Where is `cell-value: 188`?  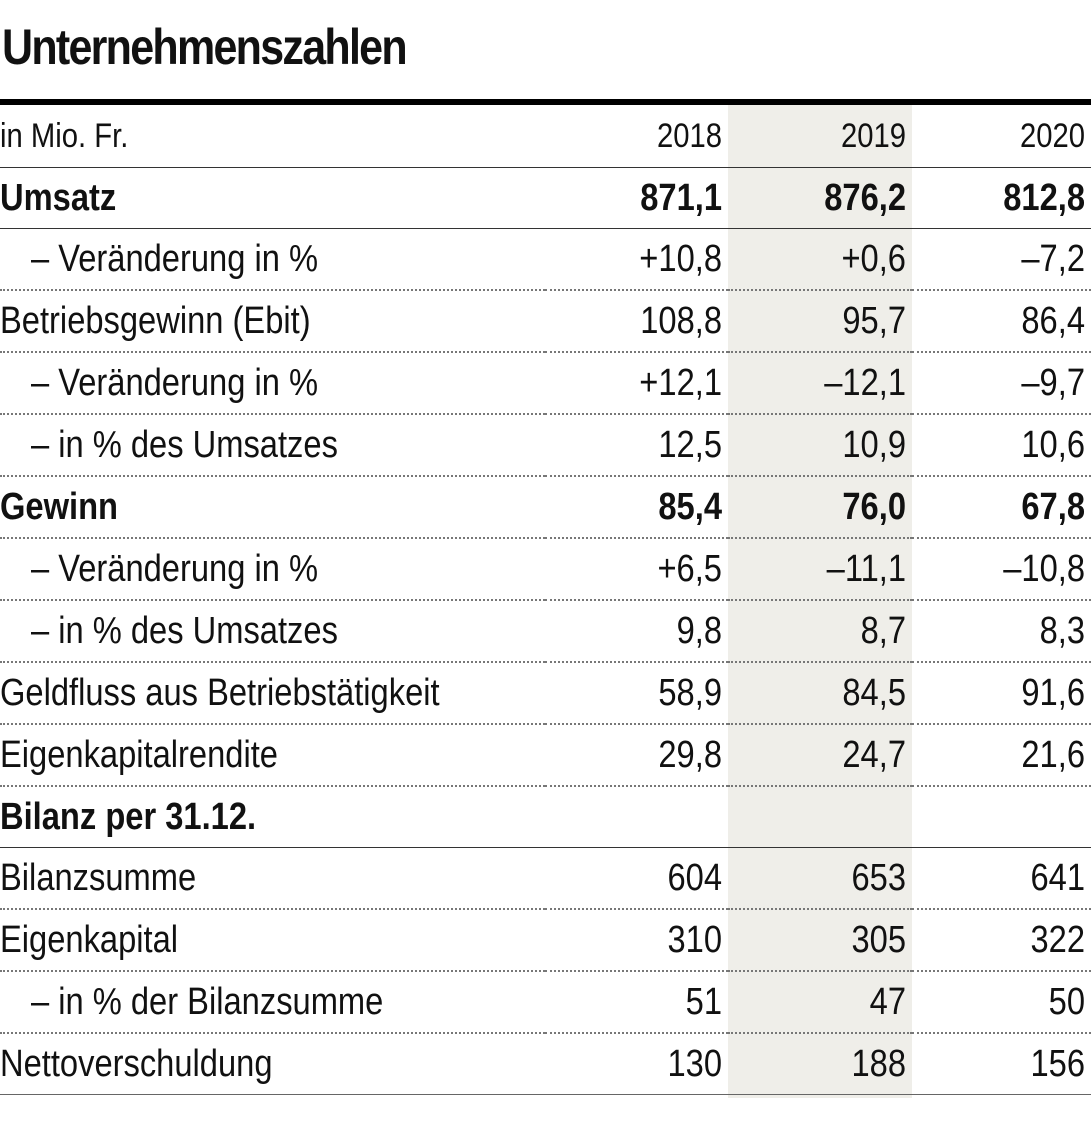 cell-value: 188 is located at coordinates (820, 1064).